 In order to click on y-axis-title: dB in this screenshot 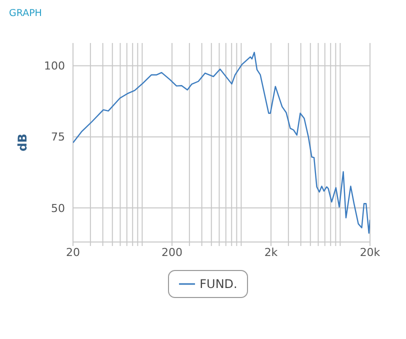, I will do `click(22, 143)`.